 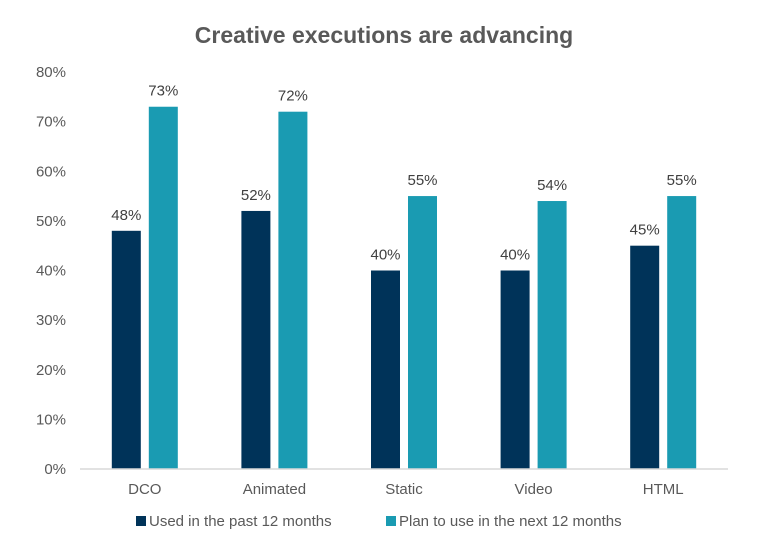 What do you see at coordinates (293, 96) in the screenshot?
I see `data-label: 72%` at bounding box center [293, 96].